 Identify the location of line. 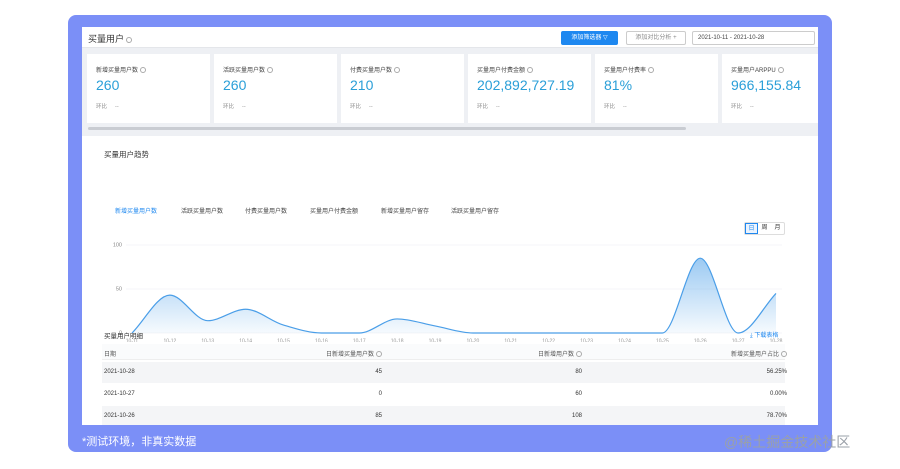
(454, 295).